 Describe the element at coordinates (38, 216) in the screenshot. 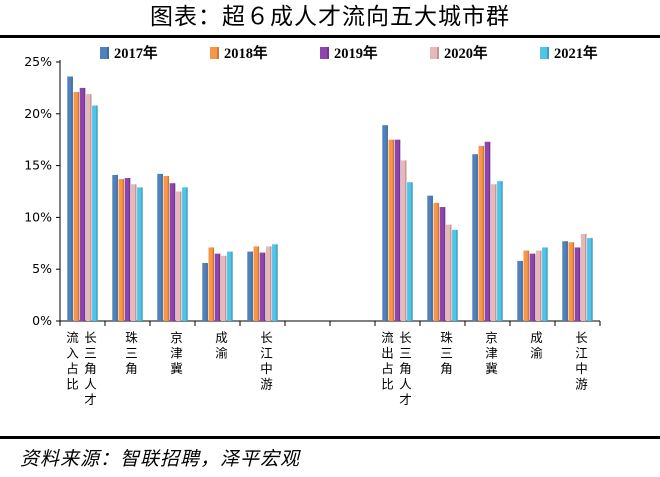

I see `y-tick-label: 10%` at that location.